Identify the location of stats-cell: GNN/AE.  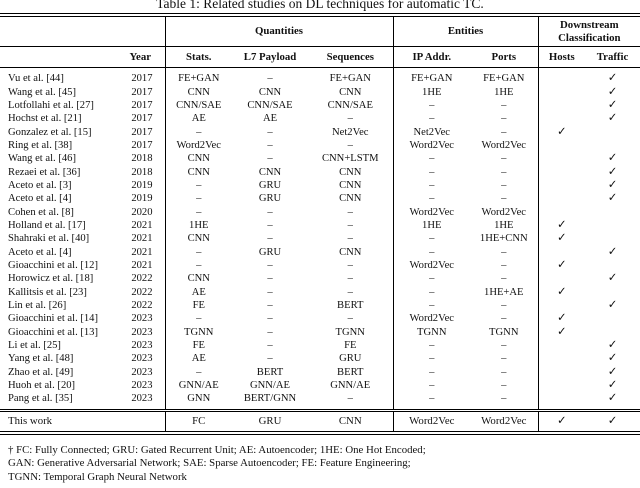
(198, 386).